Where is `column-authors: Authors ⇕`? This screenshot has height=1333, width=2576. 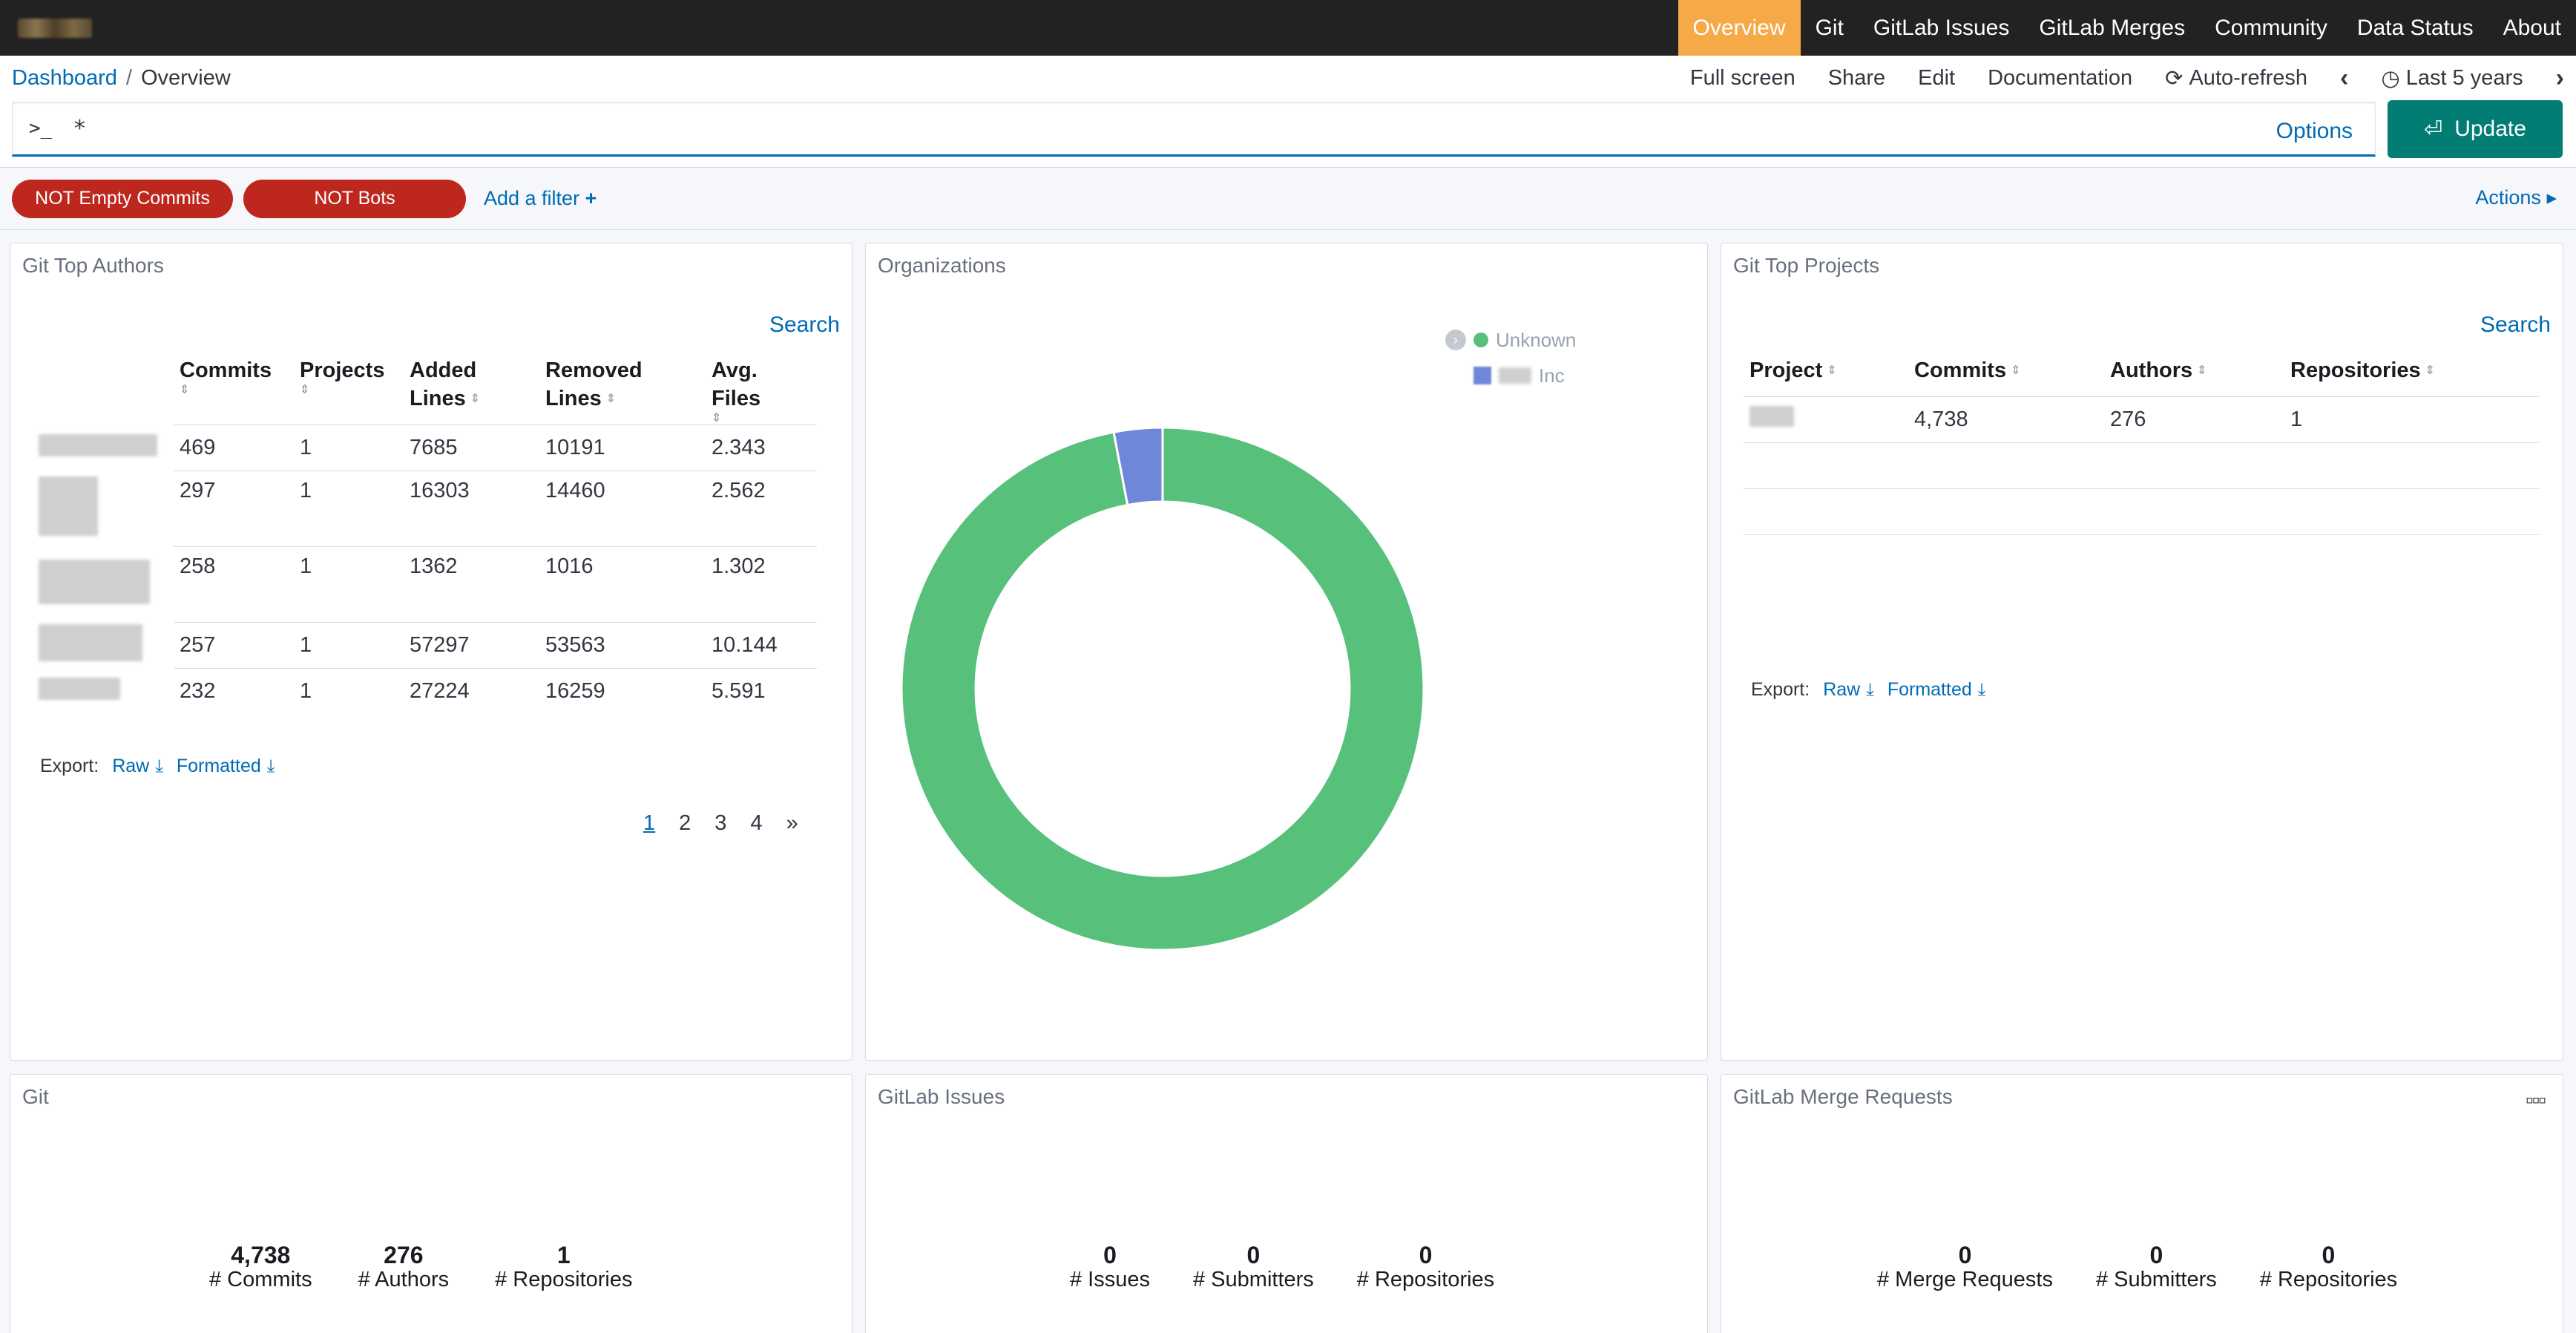
column-authors: Authors ⇕ is located at coordinates (2194, 376).